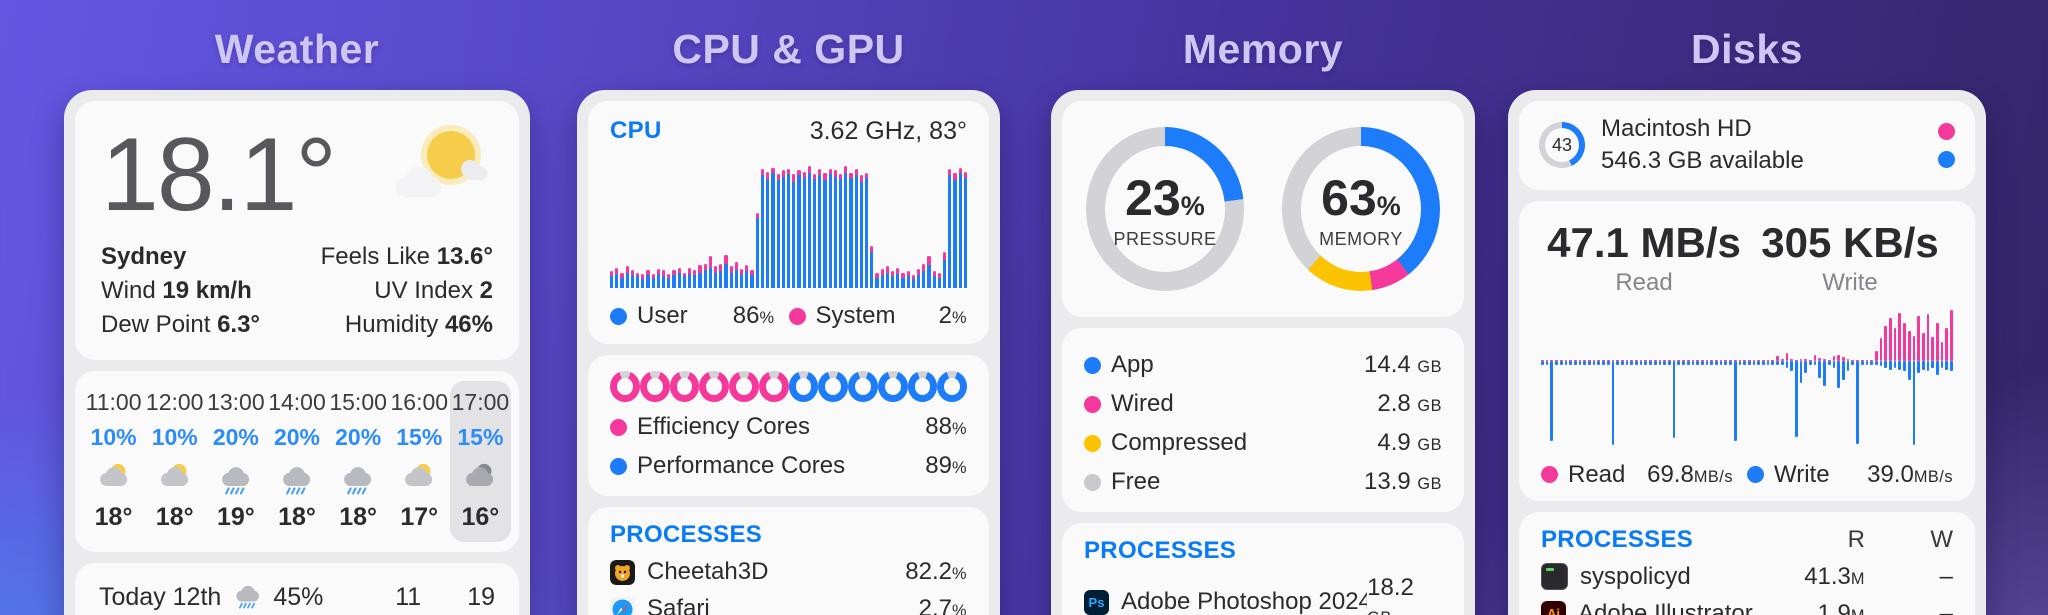 The height and width of the screenshot is (615, 2048). What do you see at coordinates (1850, 475) in the screenshot?
I see `write-legend: Write 39.0MB/s` at bounding box center [1850, 475].